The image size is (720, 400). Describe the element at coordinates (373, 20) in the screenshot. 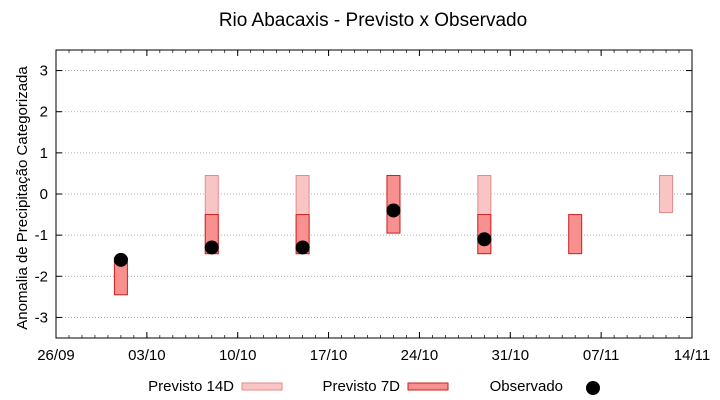

I see `chart-title: Rio Abacaxis - Previsto x Observado` at that location.